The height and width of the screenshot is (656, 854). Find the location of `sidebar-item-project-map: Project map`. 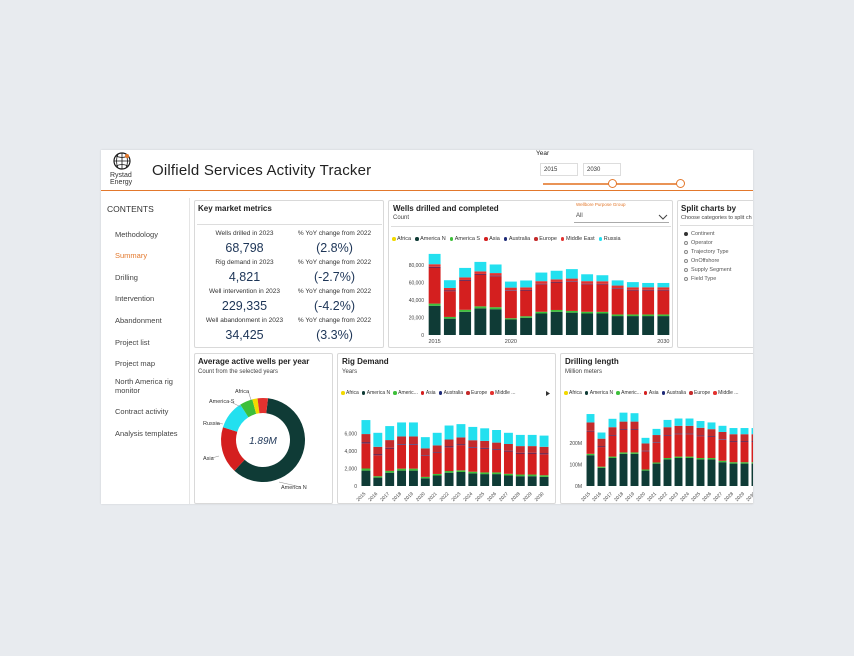

sidebar-item-project-map: Project map is located at coordinates (135, 363).